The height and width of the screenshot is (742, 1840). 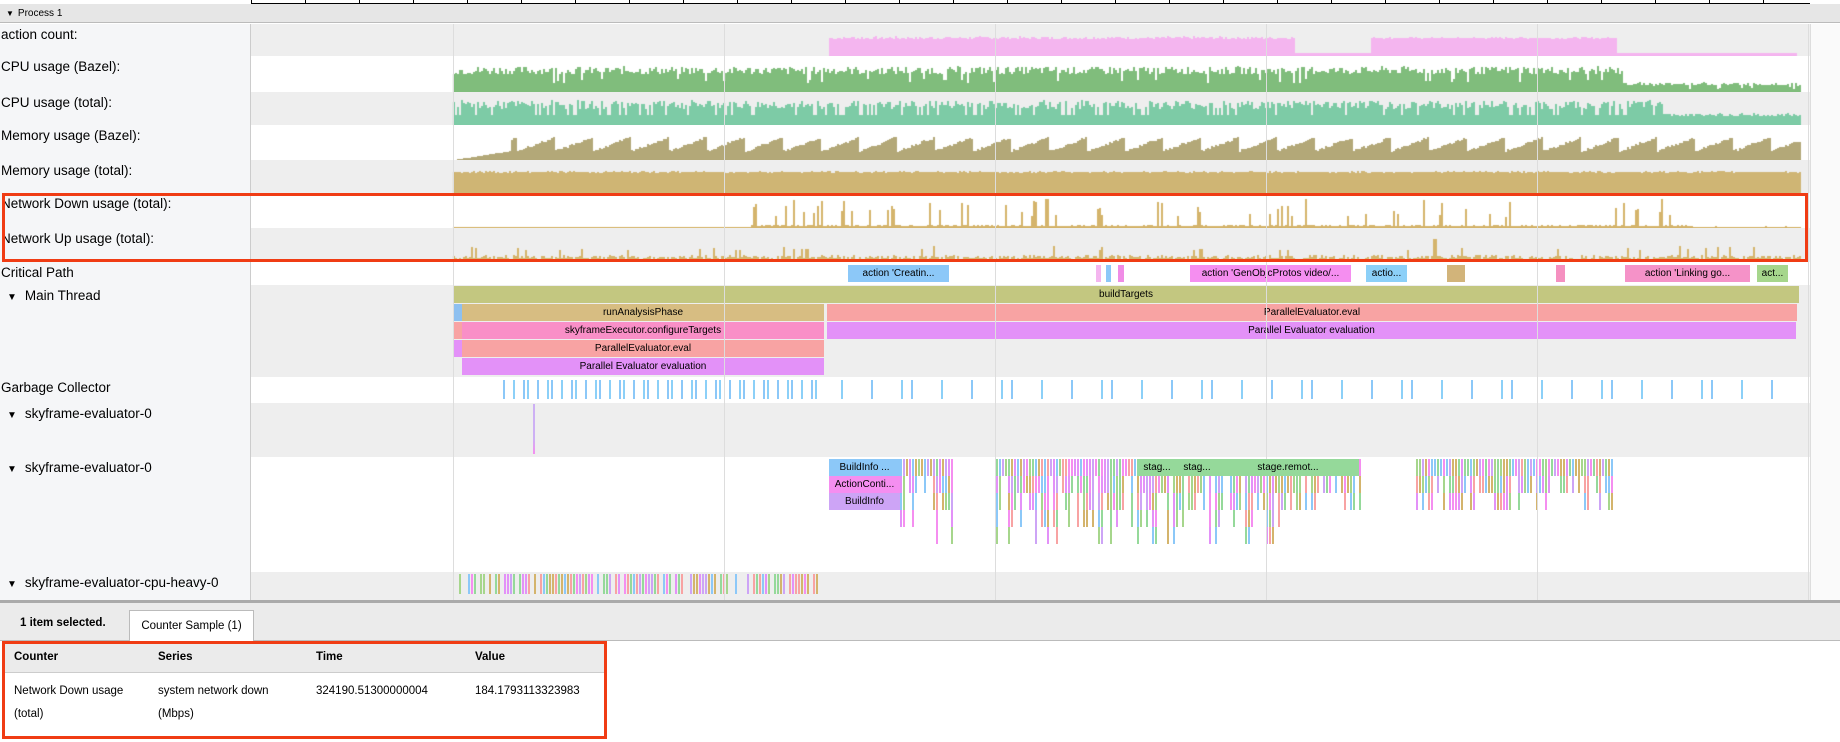 I want to click on memory-bazel-chart, so click(x=1030, y=142).